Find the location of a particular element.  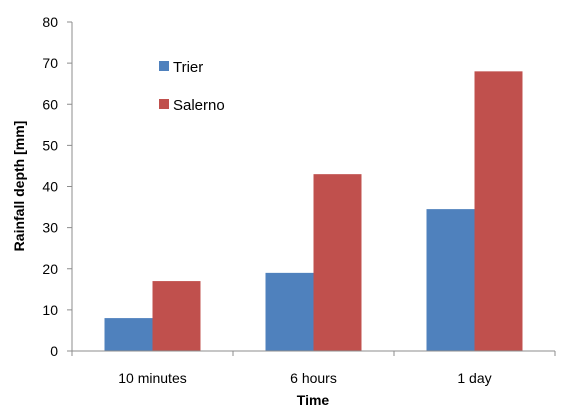

x-tick-label: 10 minutes is located at coordinates (152, 378).